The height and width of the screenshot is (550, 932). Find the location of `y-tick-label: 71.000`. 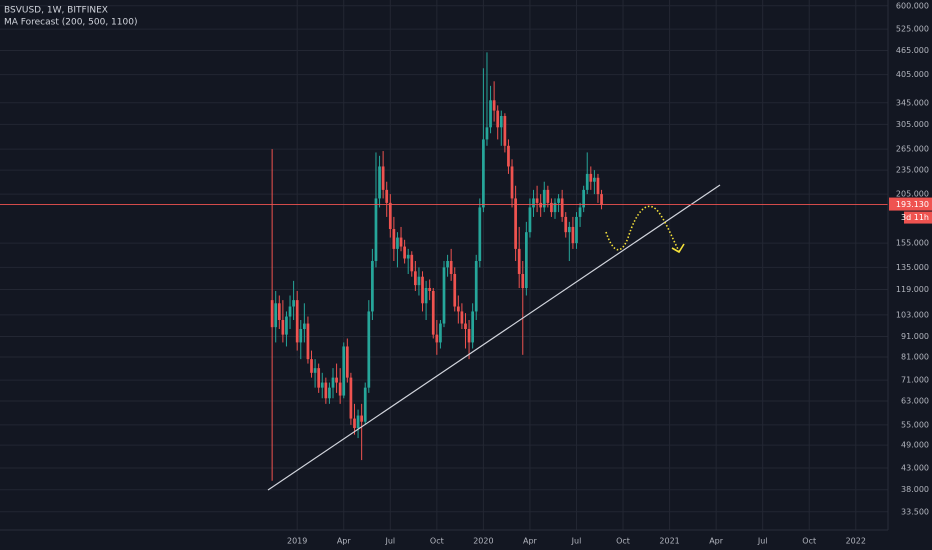

y-tick-label: 71.000 is located at coordinates (915, 380).